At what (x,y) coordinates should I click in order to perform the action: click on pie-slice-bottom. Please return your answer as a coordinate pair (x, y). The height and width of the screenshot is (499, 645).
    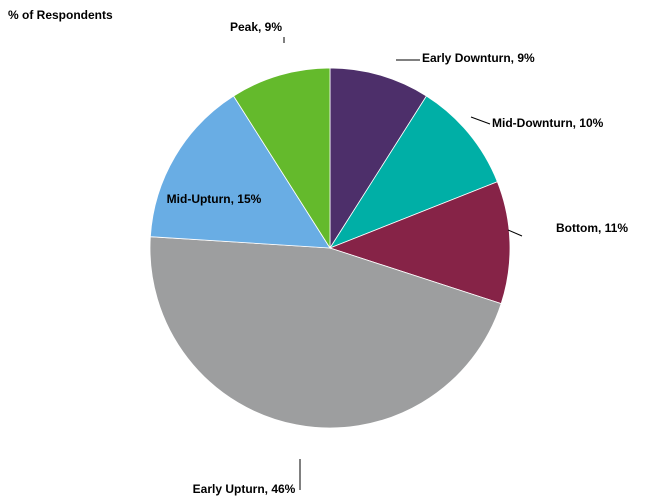
    Looking at the image, I should click on (419, 243).